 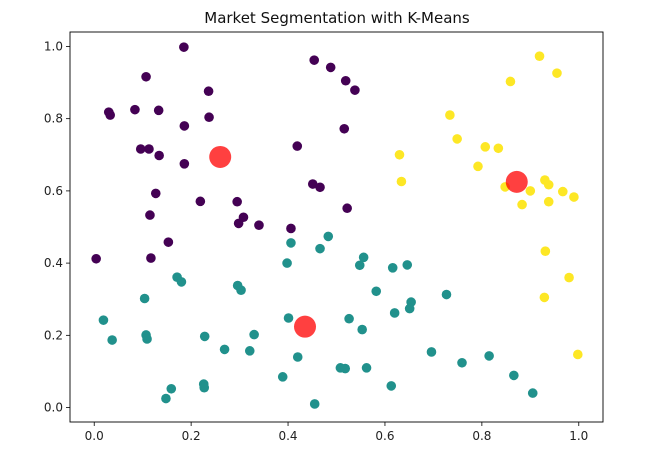 I want to click on x-axis: 0.0 0.2 0.4 0.6 0.8 1.0, so click(x=336, y=432).